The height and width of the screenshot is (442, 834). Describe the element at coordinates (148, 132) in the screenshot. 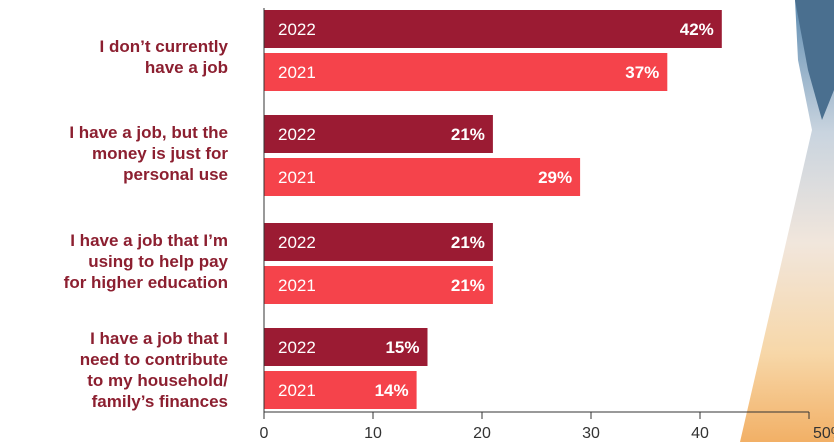

I see `category-label-line: I have a job, but the` at that location.